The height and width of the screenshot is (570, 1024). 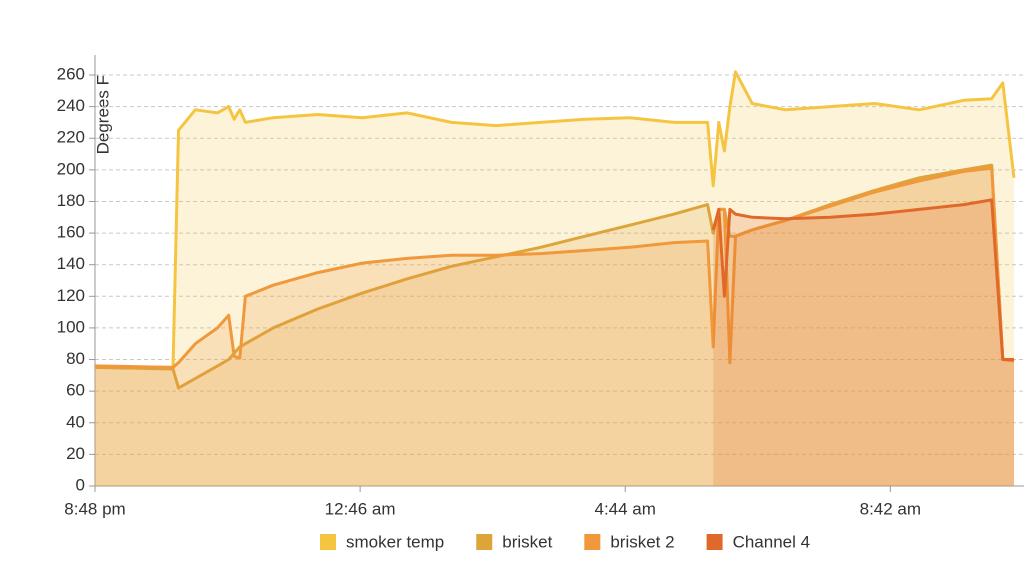 What do you see at coordinates (80, 484) in the screenshot?
I see `y-tick-label: 0` at bounding box center [80, 484].